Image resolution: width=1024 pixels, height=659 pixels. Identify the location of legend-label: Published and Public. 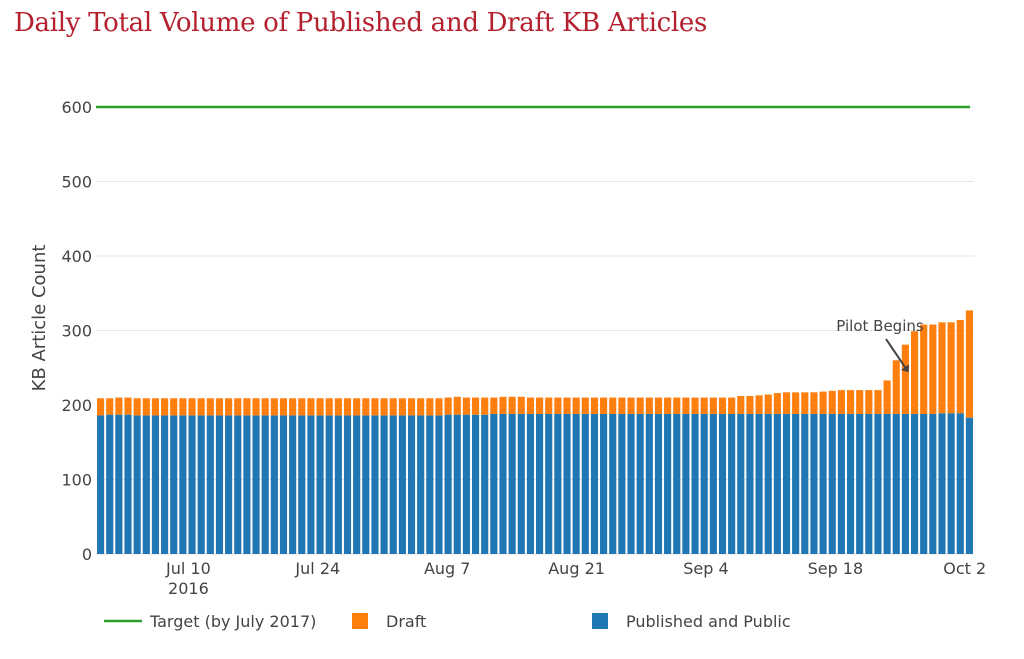
(708, 621).